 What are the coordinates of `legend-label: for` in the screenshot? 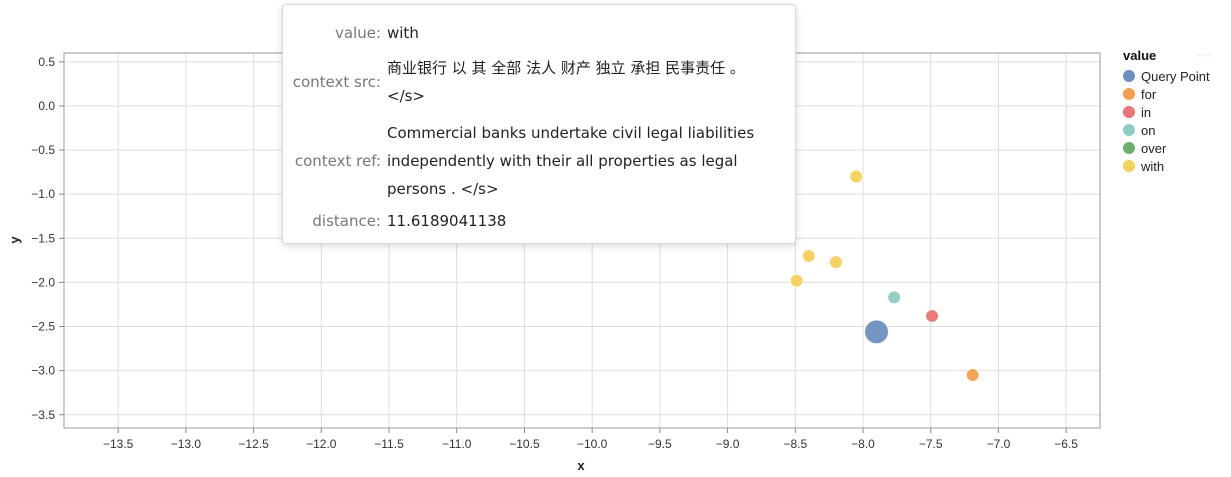 It's located at (1149, 94).